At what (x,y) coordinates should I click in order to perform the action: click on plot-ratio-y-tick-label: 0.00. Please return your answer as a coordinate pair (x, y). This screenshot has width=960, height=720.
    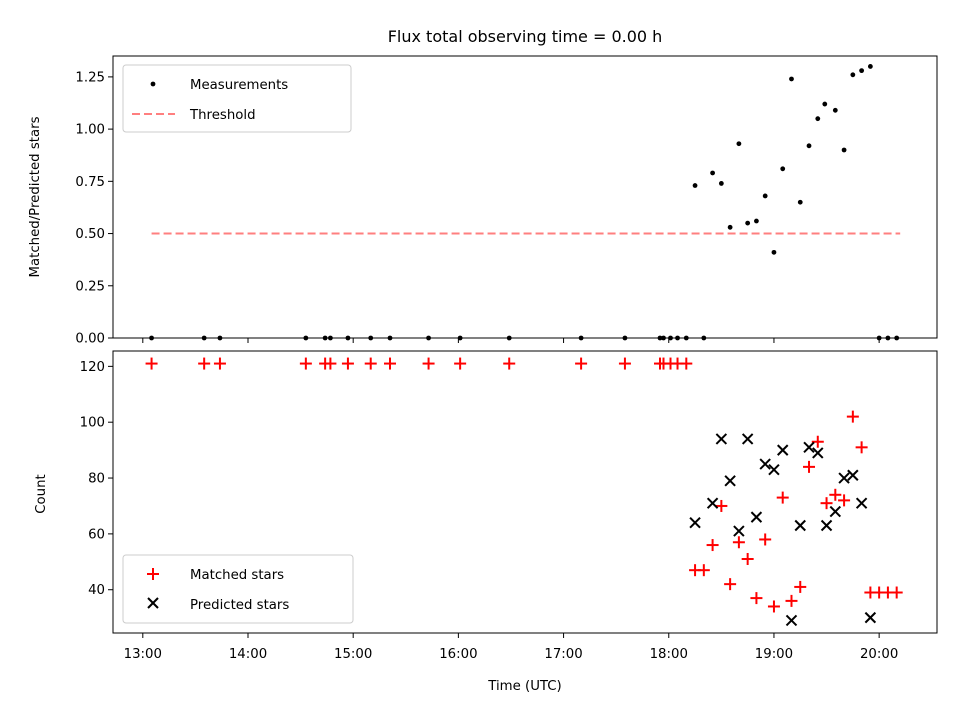
    Looking at the image, I should click on (90, 339).